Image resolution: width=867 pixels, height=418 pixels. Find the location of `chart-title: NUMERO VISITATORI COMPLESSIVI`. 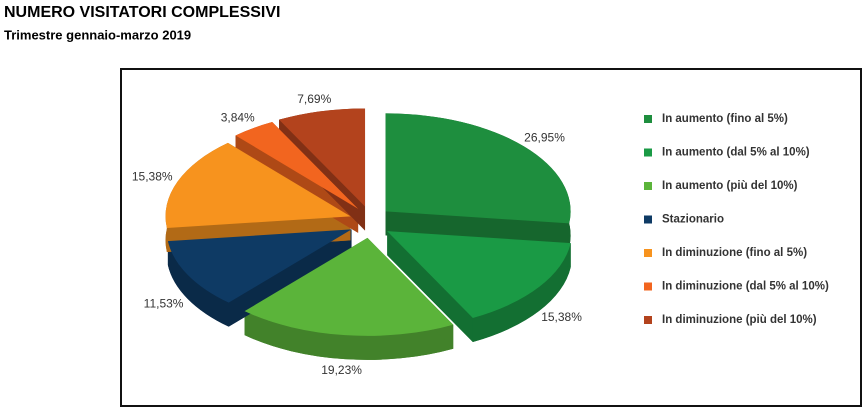

chart-title: NUMERO VISITATORI COMPLESSIVI is located at coordinates (142, 12).